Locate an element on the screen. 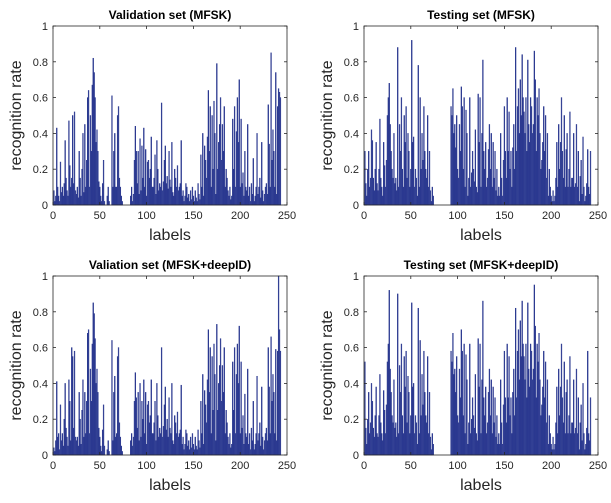 Image resolution: width=611 pixels, height=503 pixels. x-axis-label: labels is located at coordinates (170, 485).